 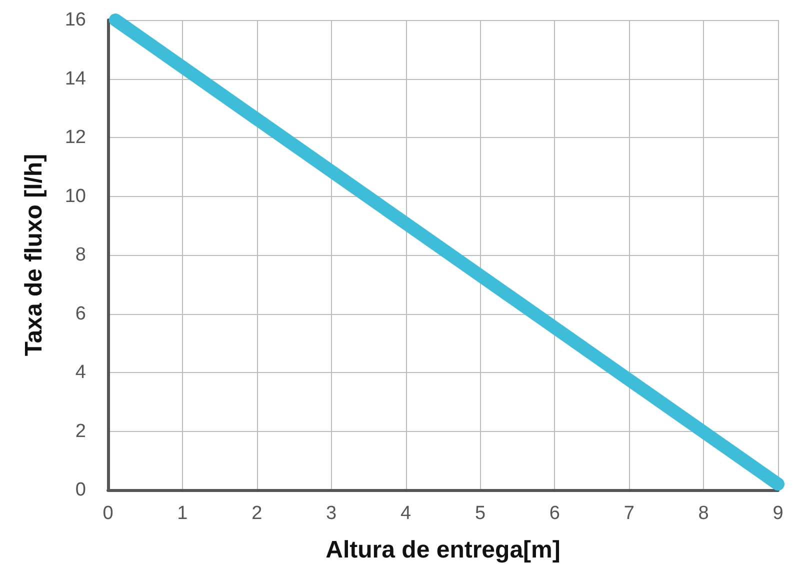 What do you see at coordinates (80, 490) in the screenshot?
I see `y-tick-label: 0` at bounding box center [80, 490].